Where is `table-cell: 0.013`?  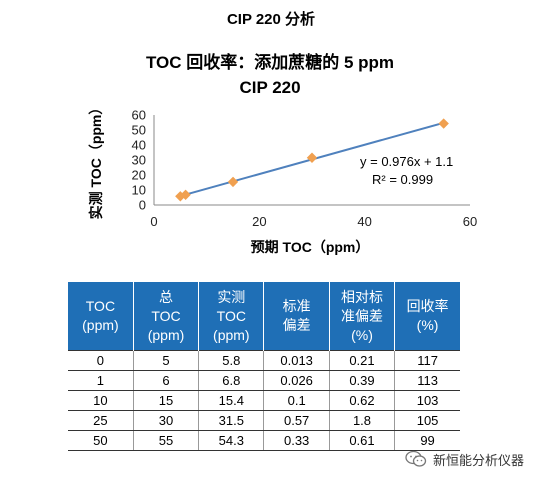 table-cell: 0.013 is located at coordinates (296, 360).